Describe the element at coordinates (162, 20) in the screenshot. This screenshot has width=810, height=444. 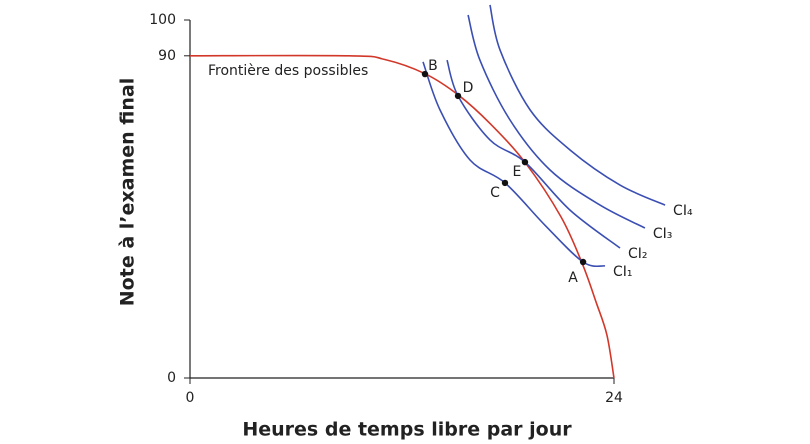
I see `y-tick-label: 100` at that location.